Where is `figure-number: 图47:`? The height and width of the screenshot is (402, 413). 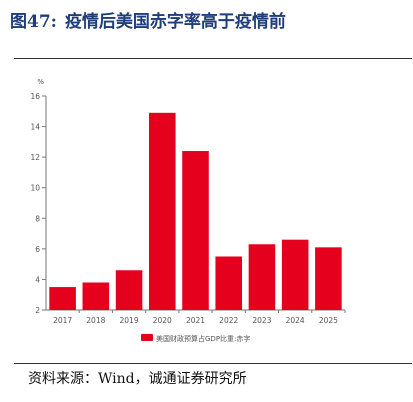 figure-number: 图47: is located at coordinates (33, 22).